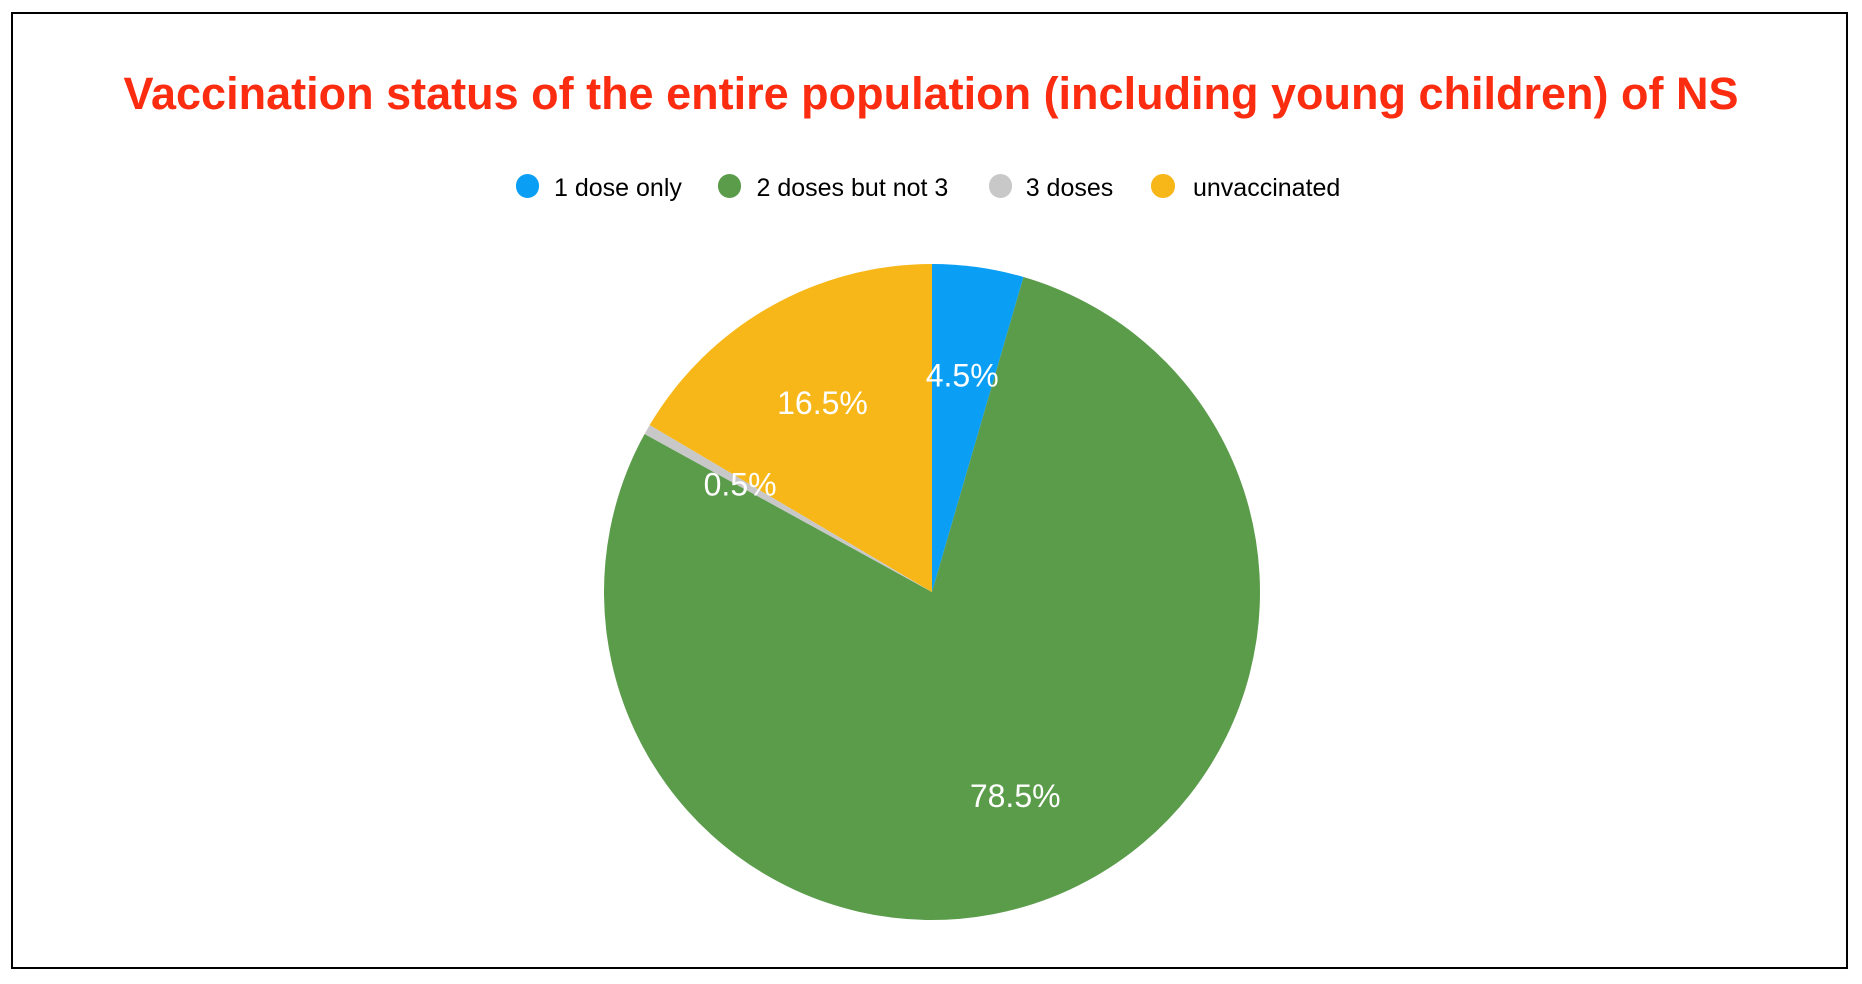 The width and height of the screenshot is (1862, 984). Describe the element at coordinates (822, 403) in the screenshot. I see `svg-text: 16.5%` at that location.